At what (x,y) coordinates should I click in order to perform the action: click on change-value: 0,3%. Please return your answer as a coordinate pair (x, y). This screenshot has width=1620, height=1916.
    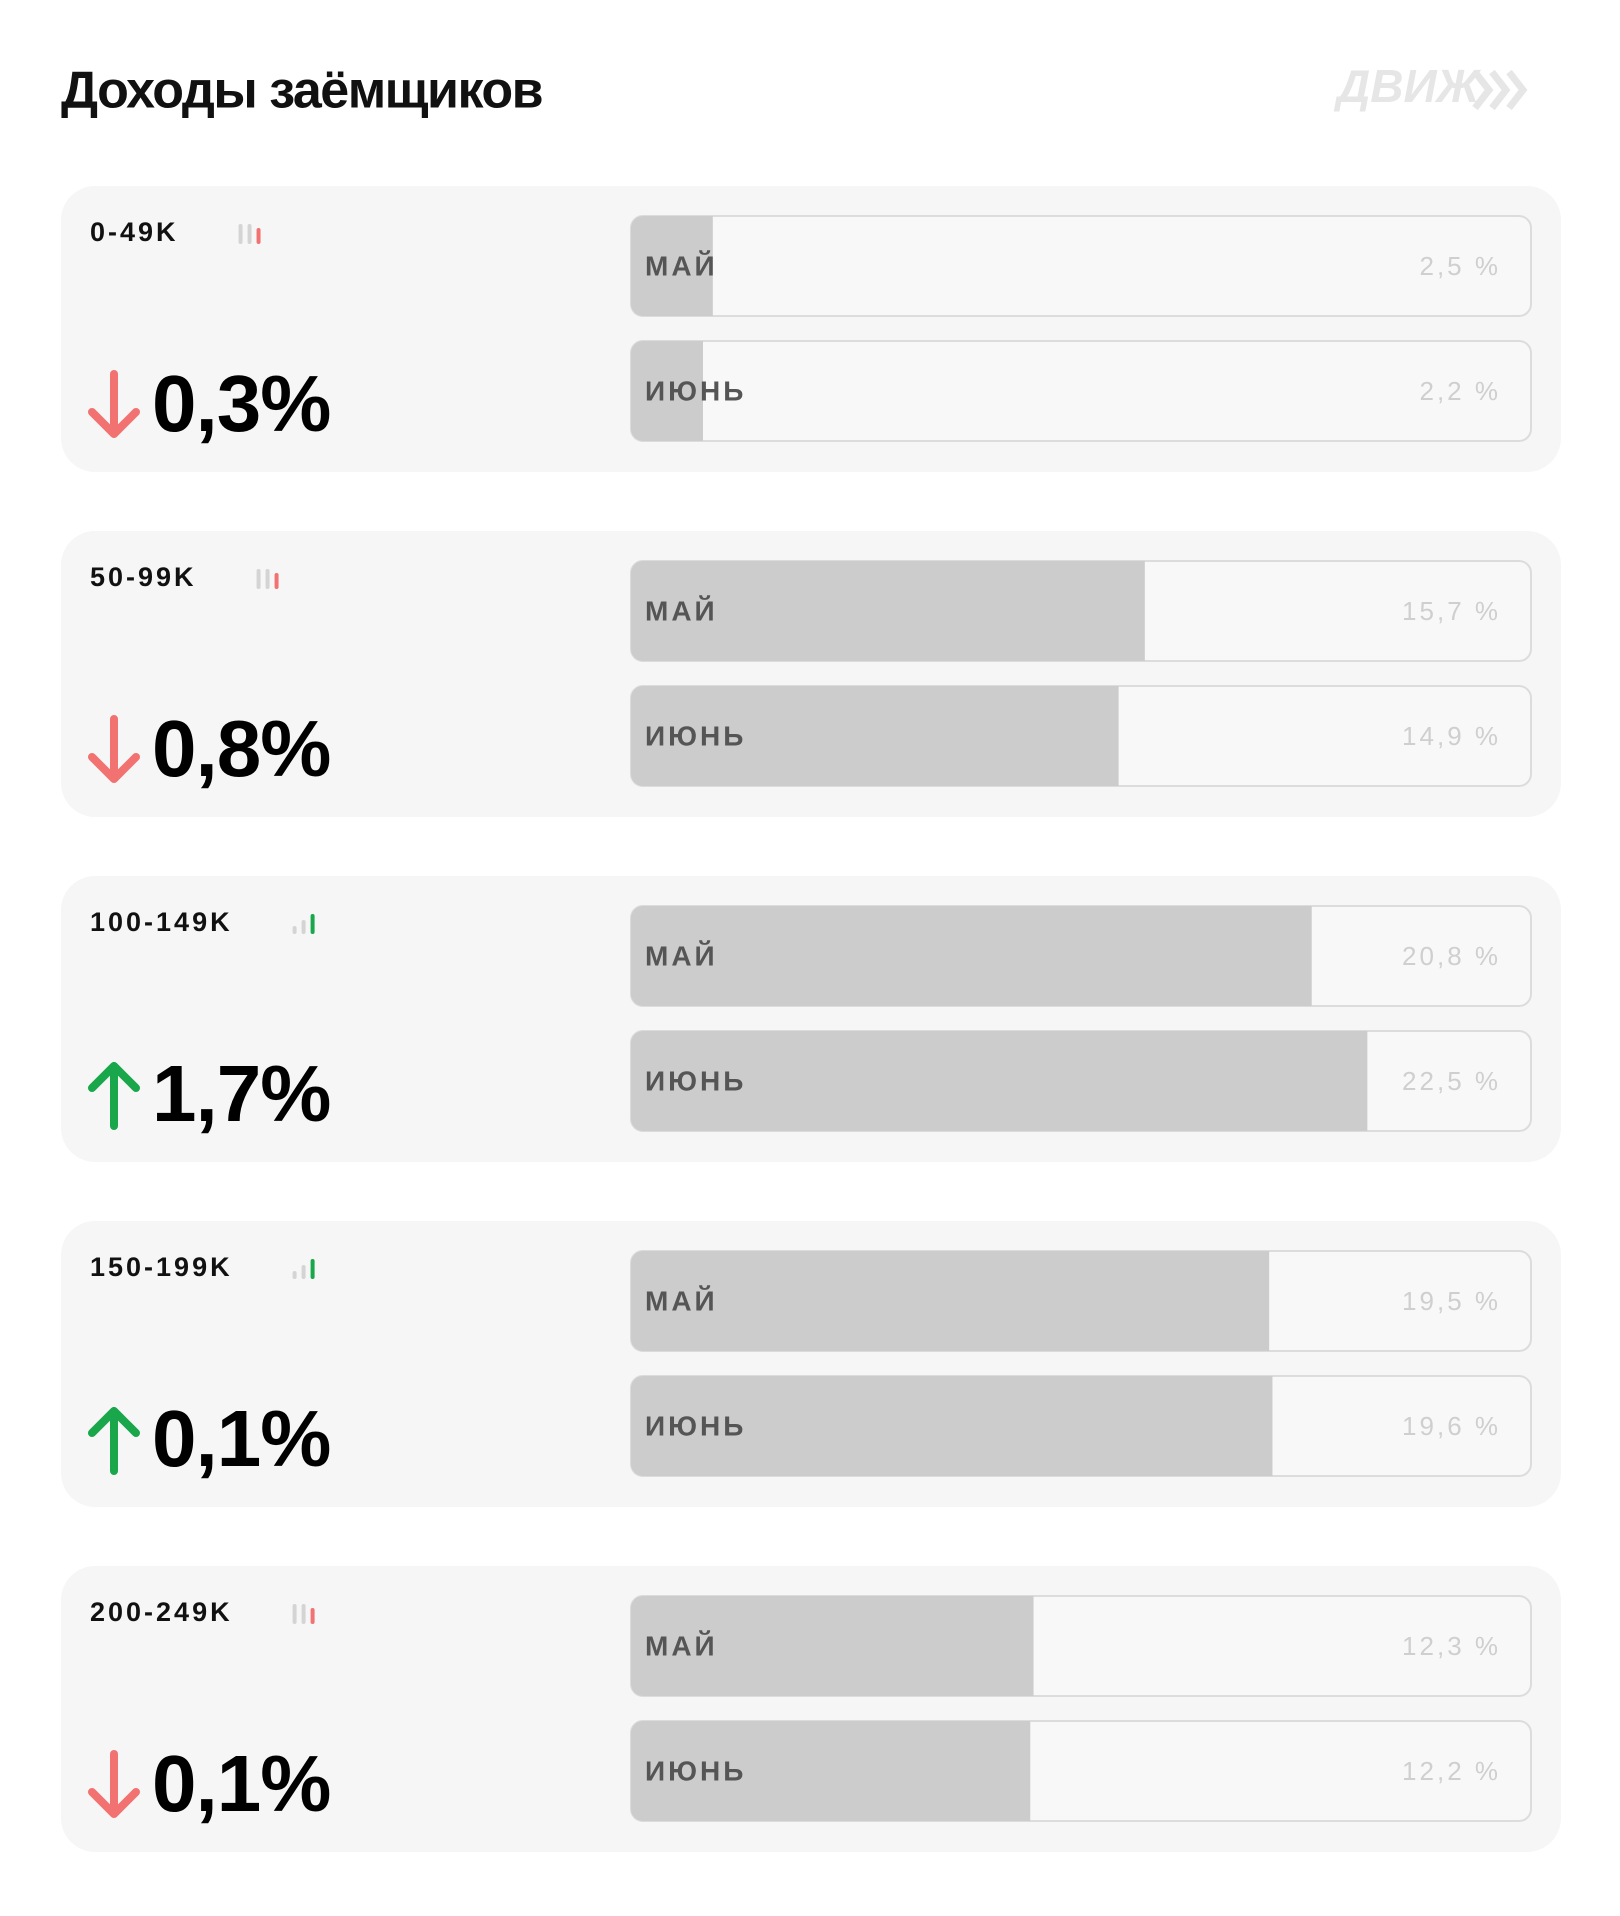
    Looking at the image, I should click on (241, 403).